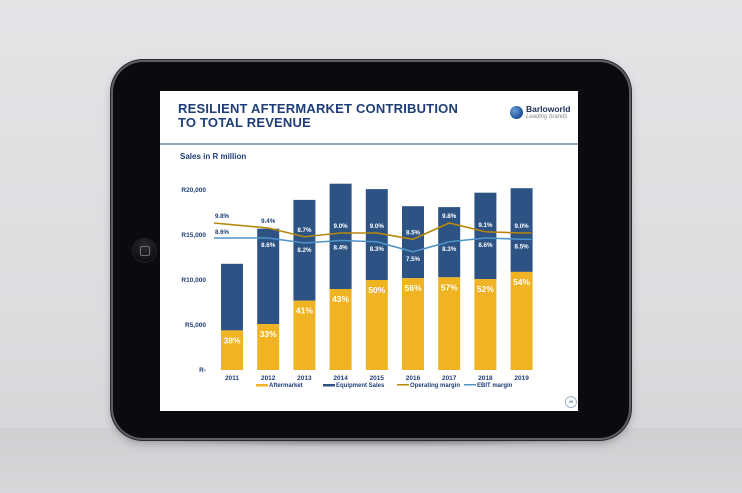 The width and height of the screenshot is (742, 493). What do you see at coordinates (548, 109) in the screenshot?
I see `logo-name: Barloworld` at bounding box center [548, 109].